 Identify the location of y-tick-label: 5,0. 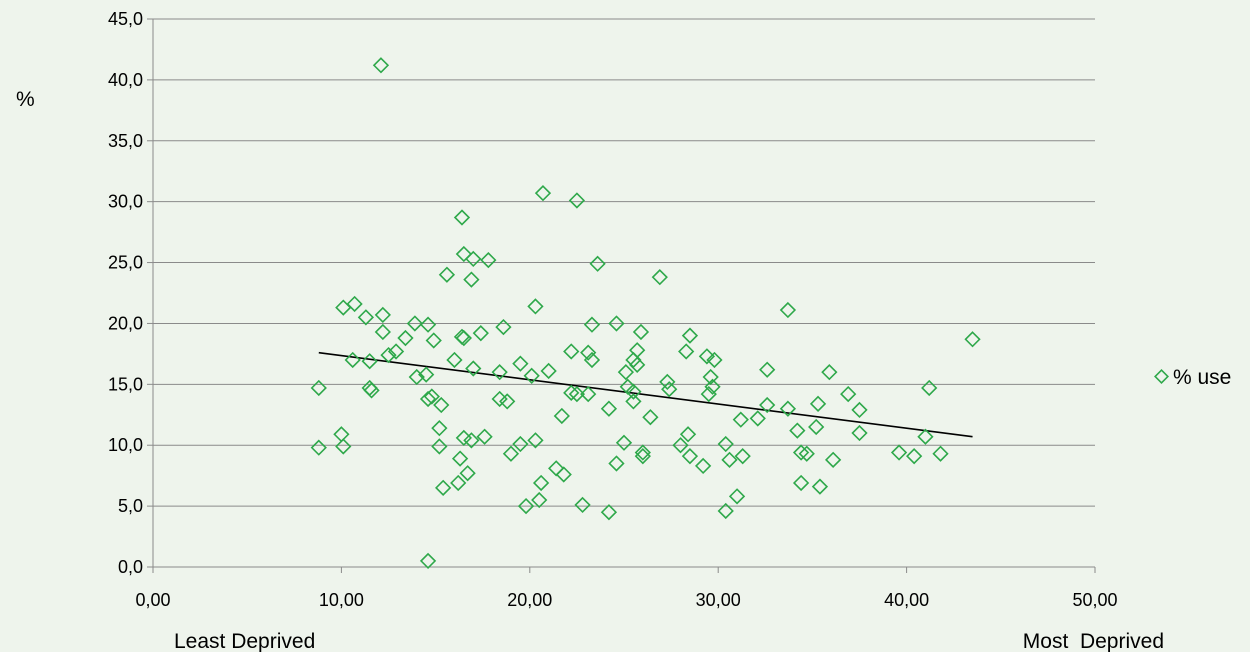
(130, 506).